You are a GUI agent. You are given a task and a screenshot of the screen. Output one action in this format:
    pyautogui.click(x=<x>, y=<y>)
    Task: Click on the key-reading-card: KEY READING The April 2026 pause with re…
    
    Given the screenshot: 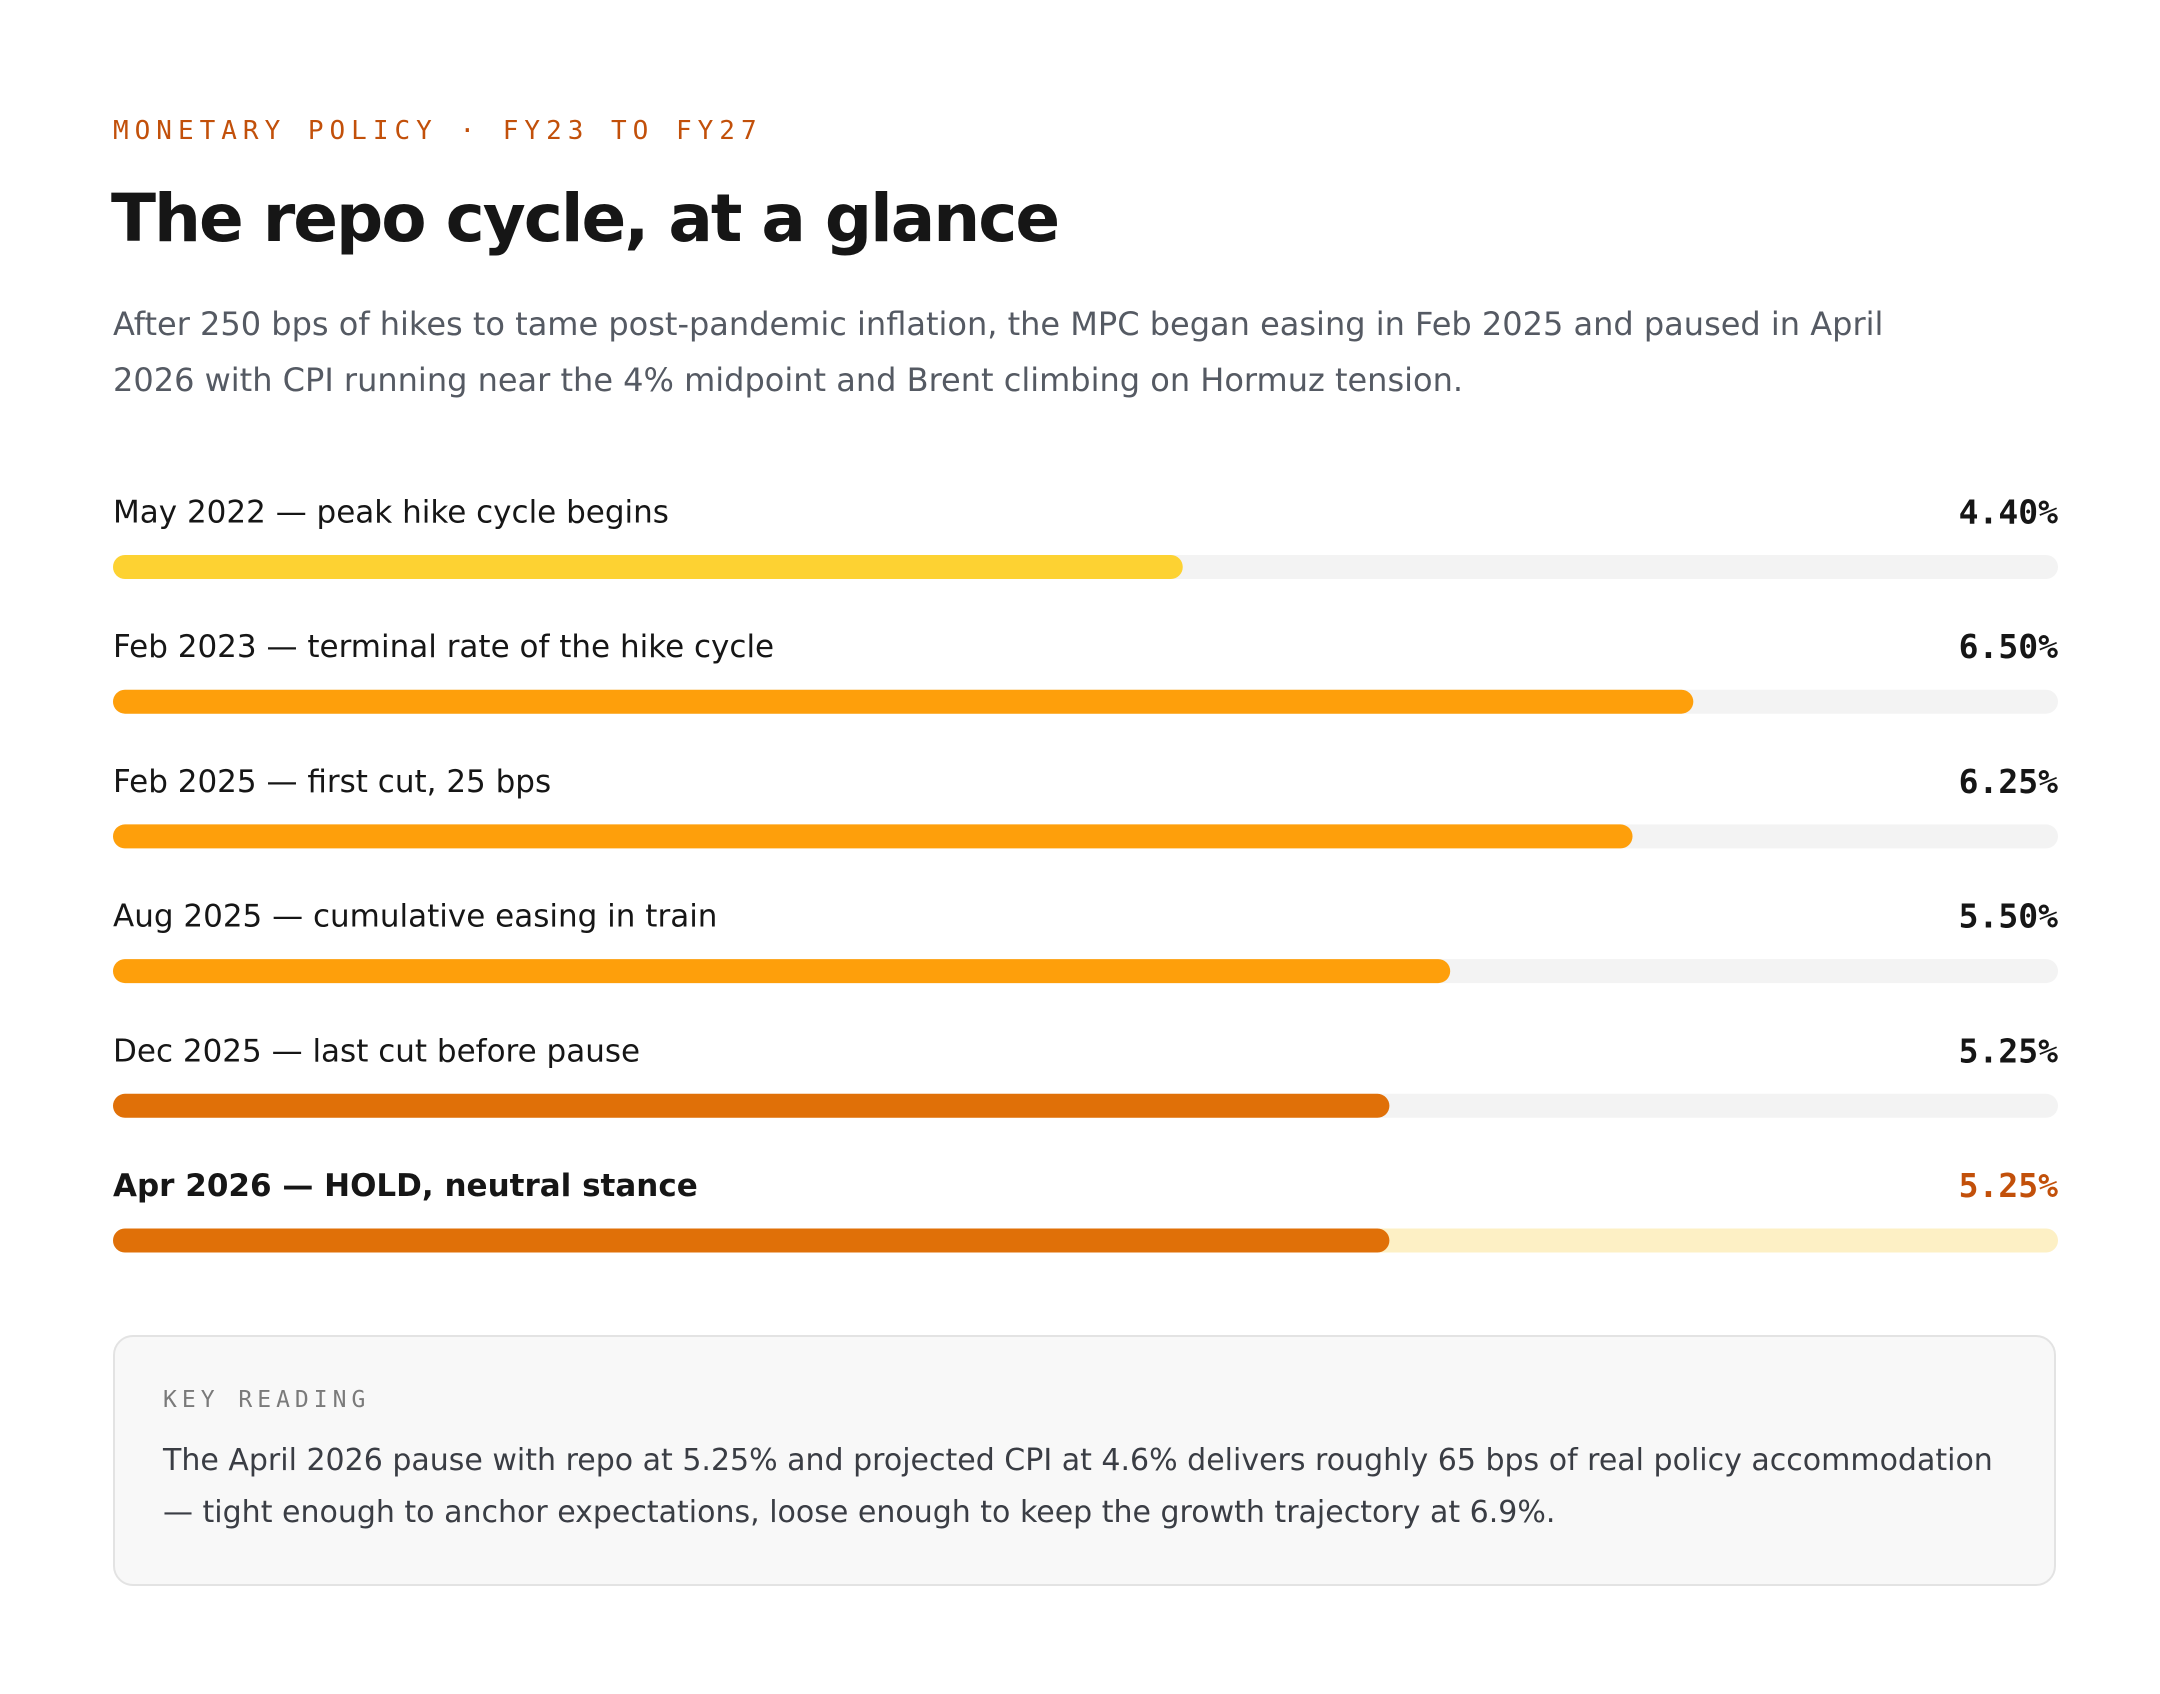 What is the action you would take?
    pyautogui.click(x=1084, y=1460)
    